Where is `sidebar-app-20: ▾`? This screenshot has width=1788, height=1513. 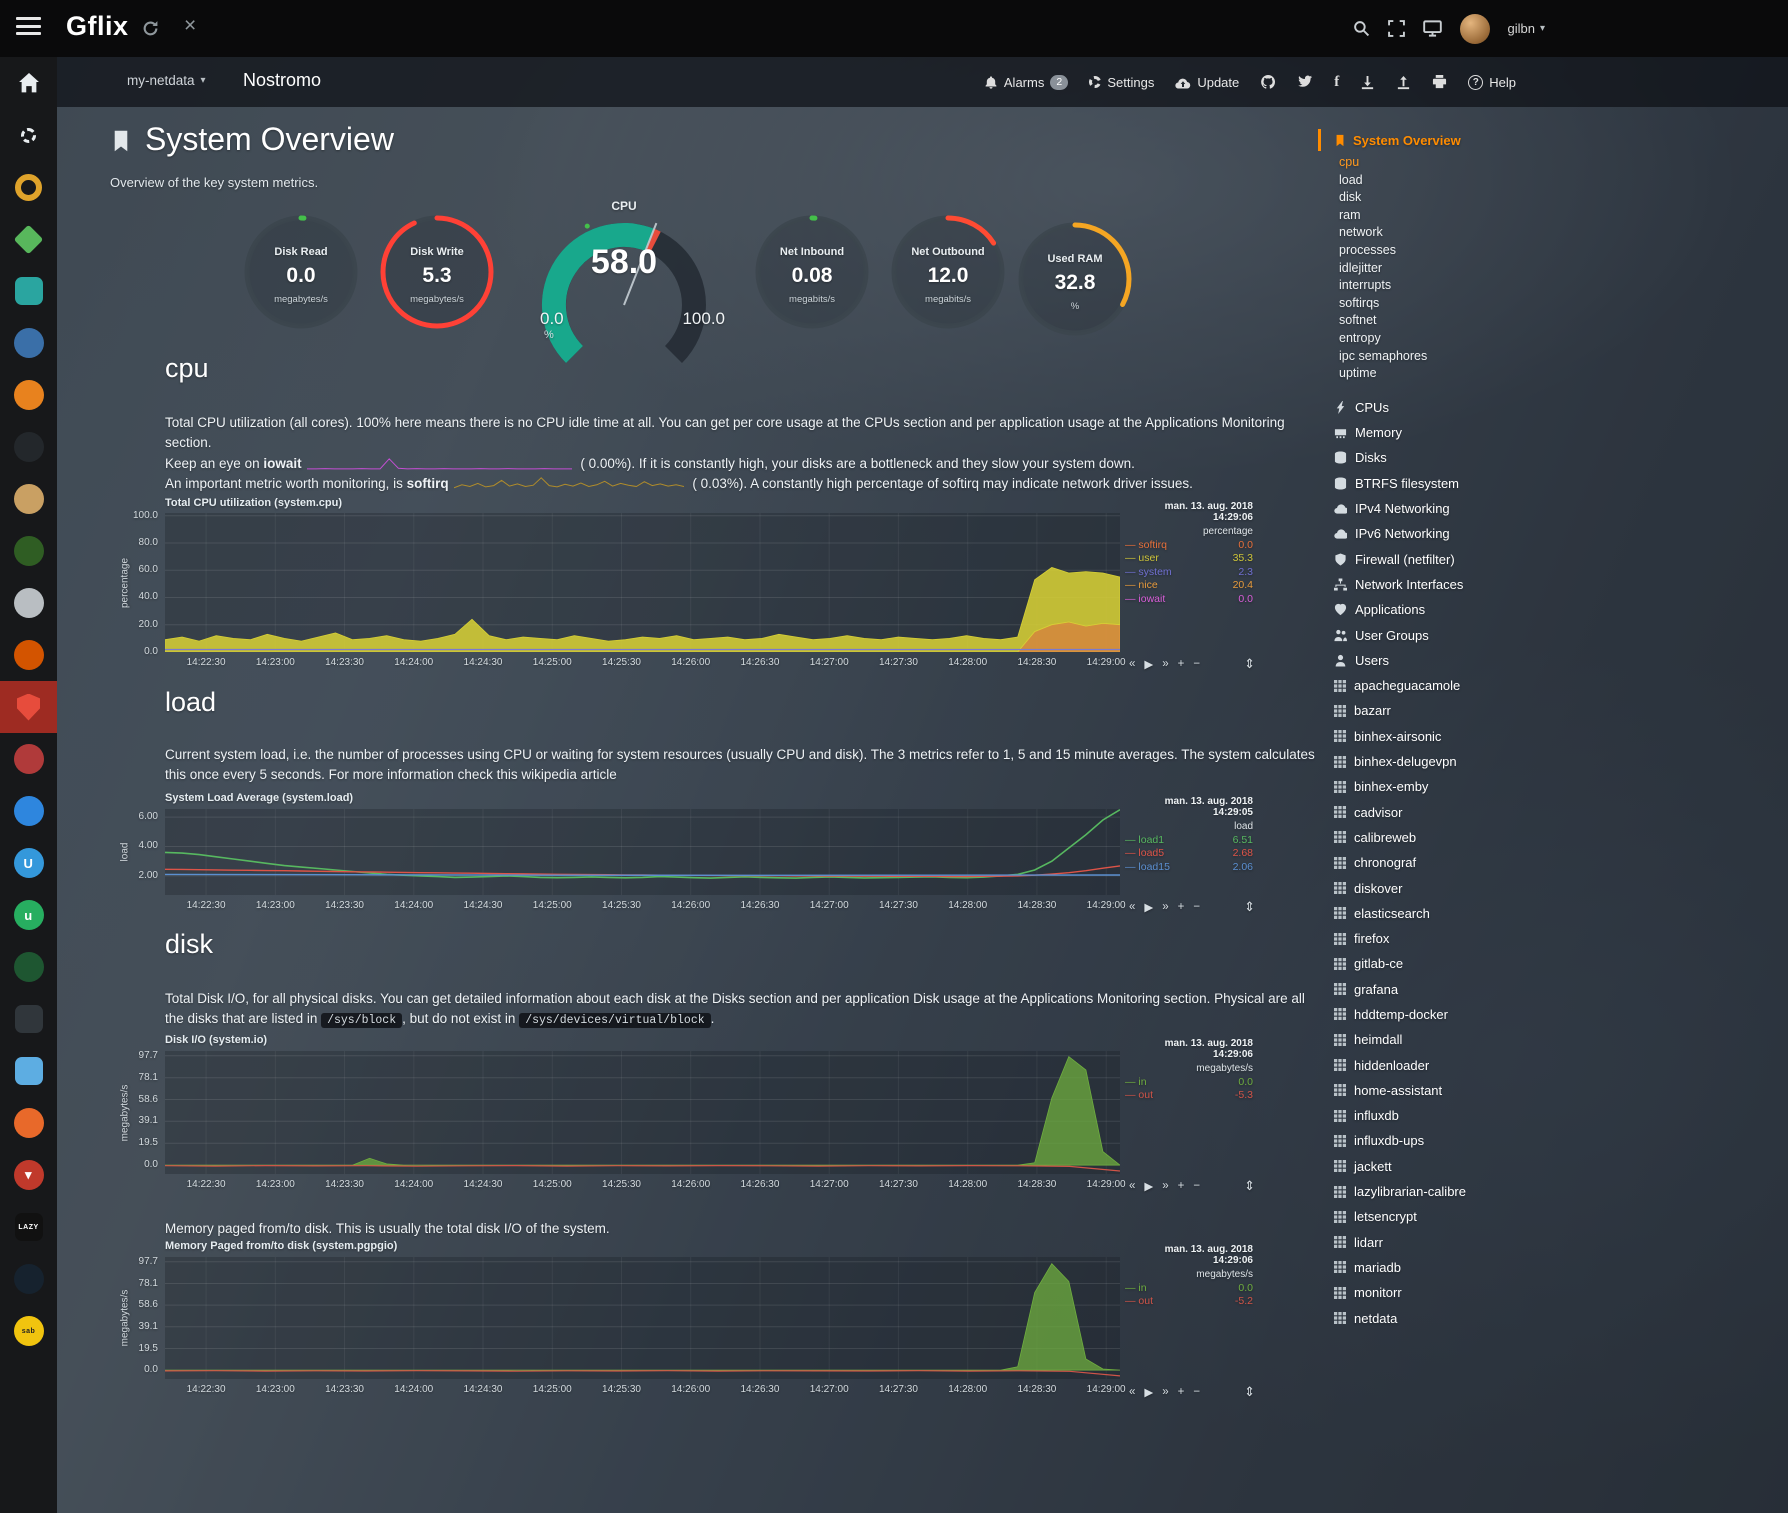 sidebar-app-20: ▾ is located at coordinates (28, 1175).